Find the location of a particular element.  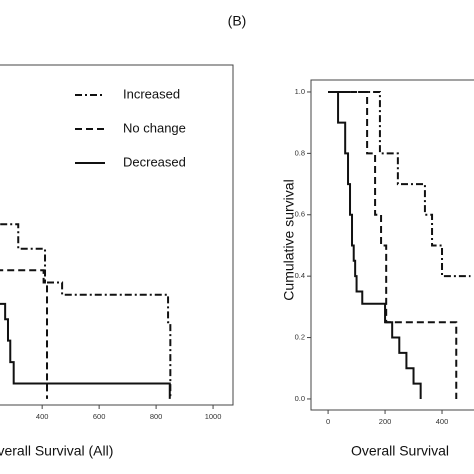

legend-label: Increased is located at coordinates (151, 93).